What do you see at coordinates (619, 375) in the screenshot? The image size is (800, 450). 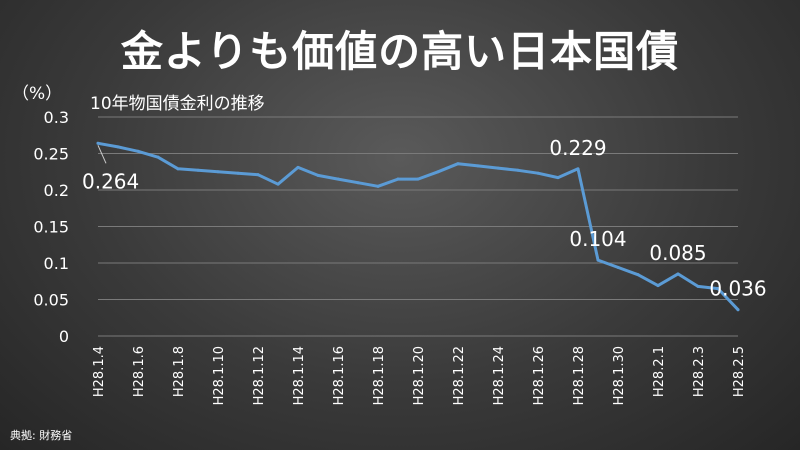 I see `x-tick-label: H28.1.30` at bounding box center [619, 375].